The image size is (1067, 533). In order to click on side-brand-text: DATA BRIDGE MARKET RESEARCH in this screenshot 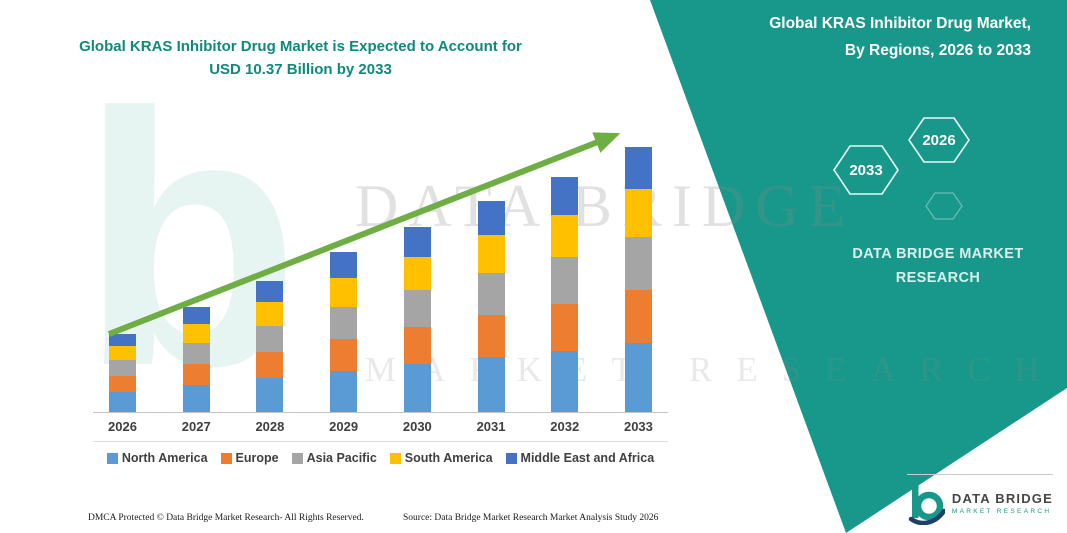, I will do `click(938, 267)`.